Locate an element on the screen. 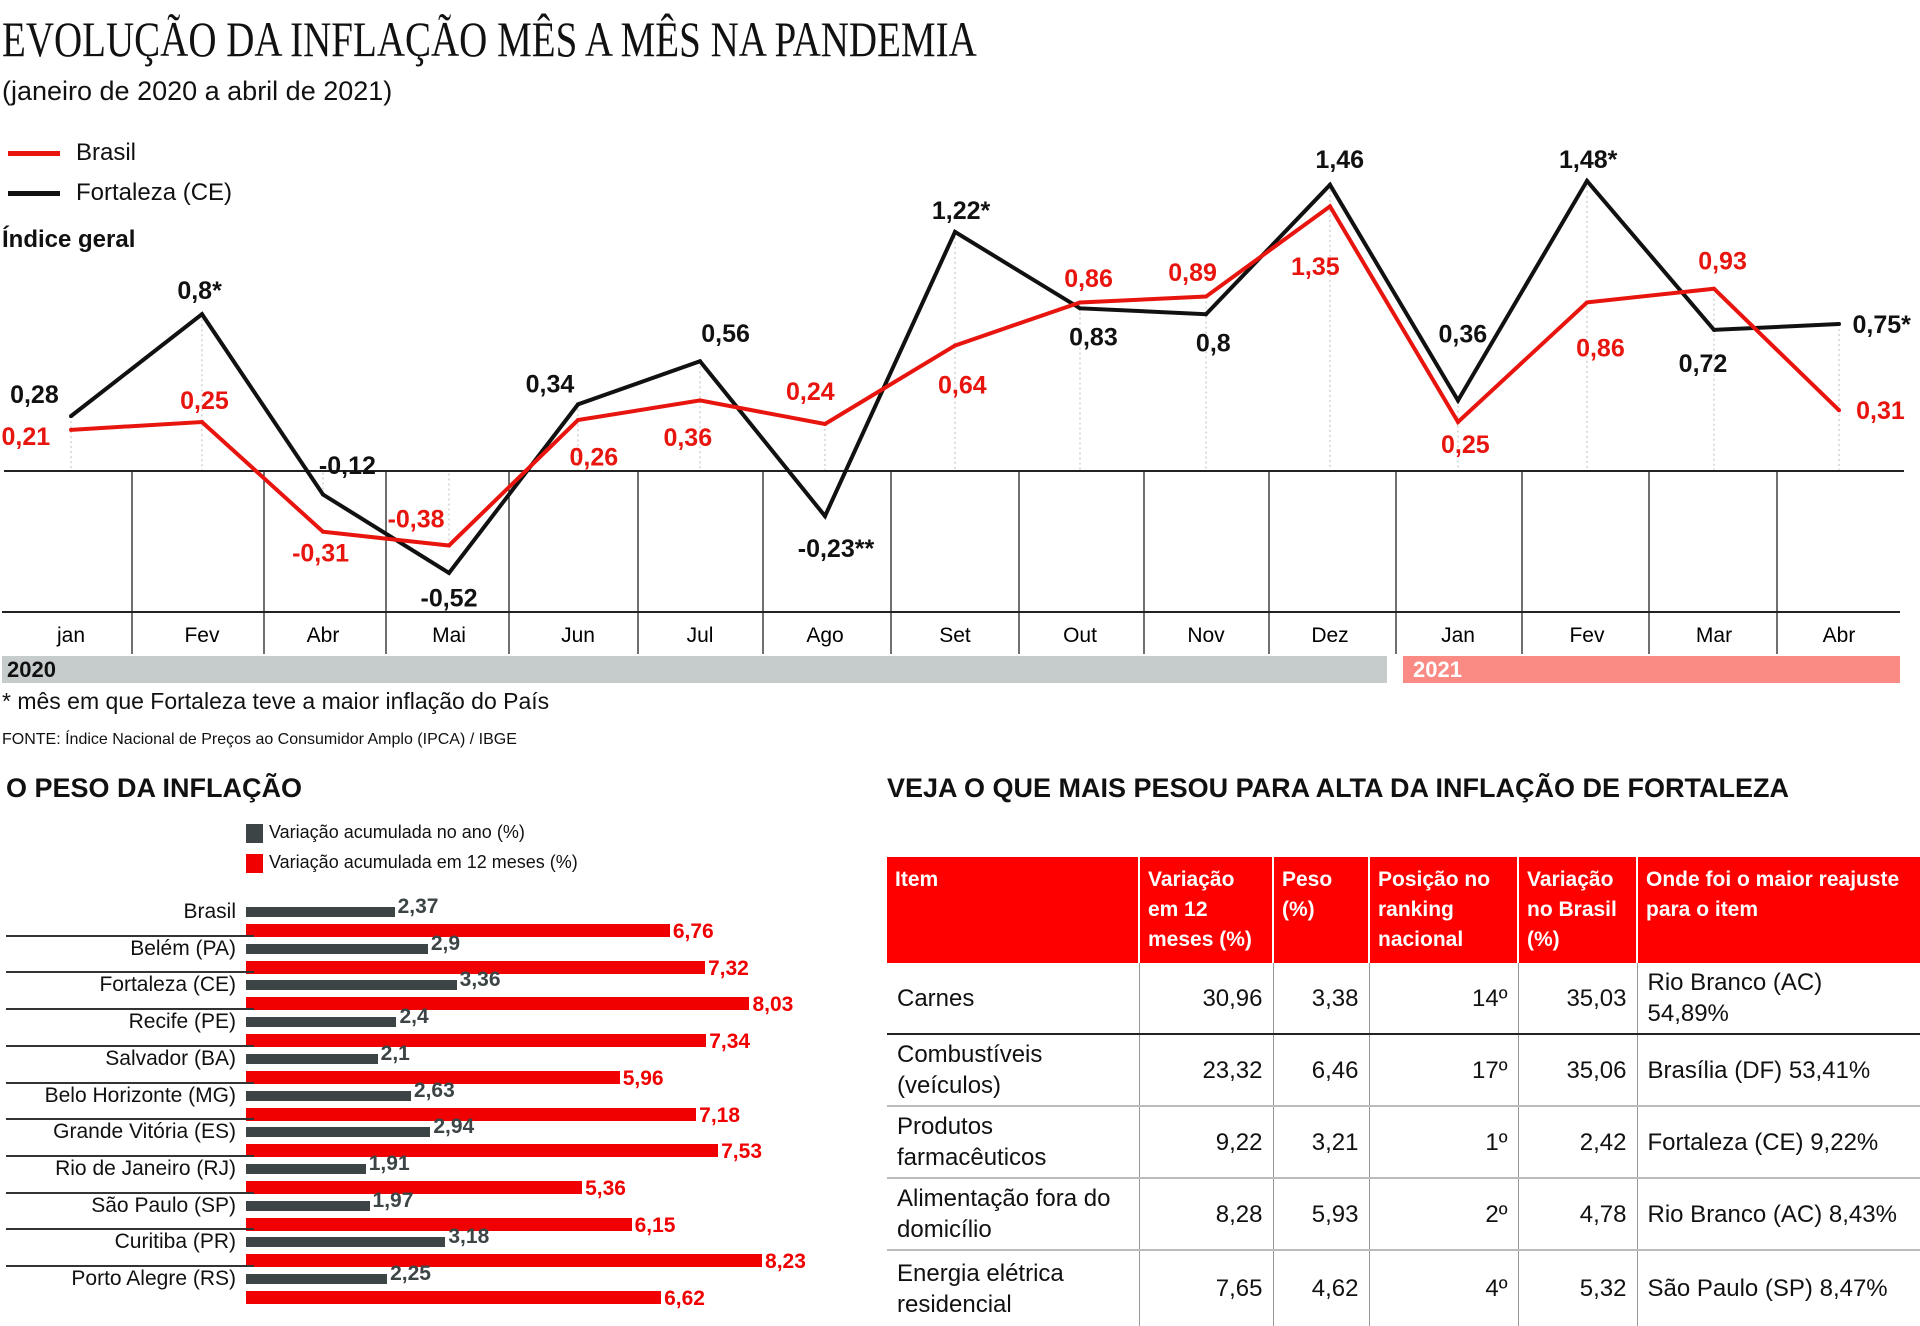 The image size is (1920, 1326). month-label: Jan is located at coordinates (1458, 635).